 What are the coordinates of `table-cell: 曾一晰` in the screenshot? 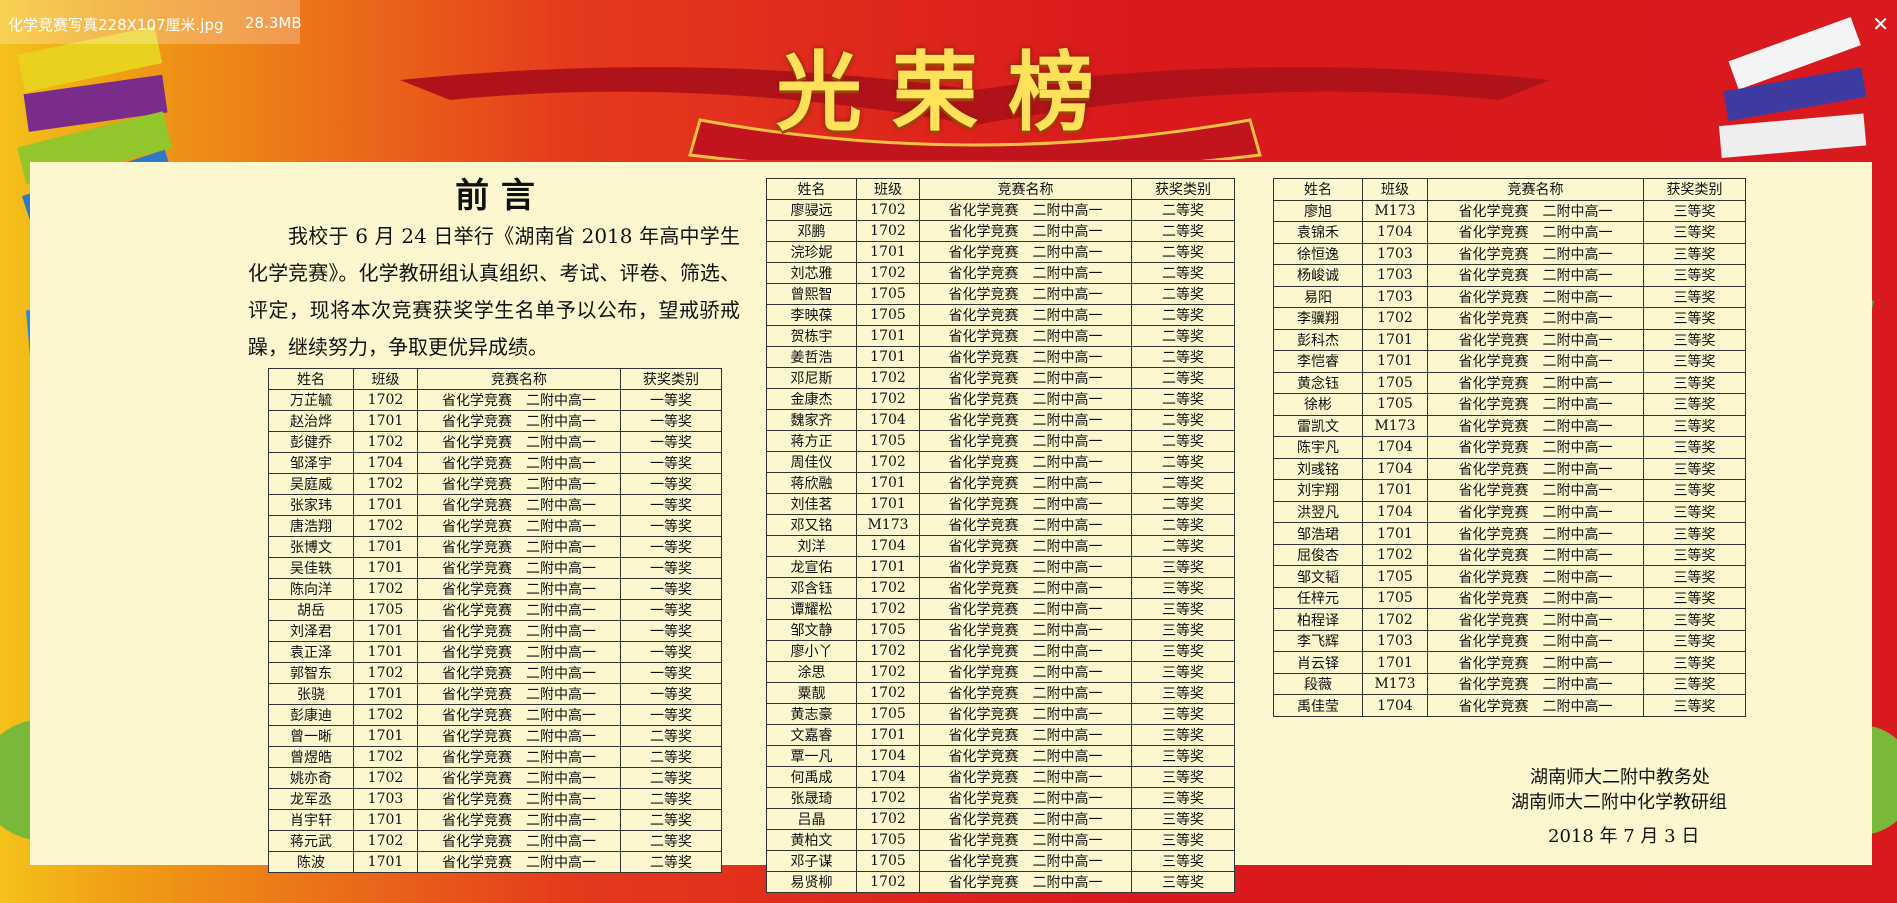 It's located at (311, 736).